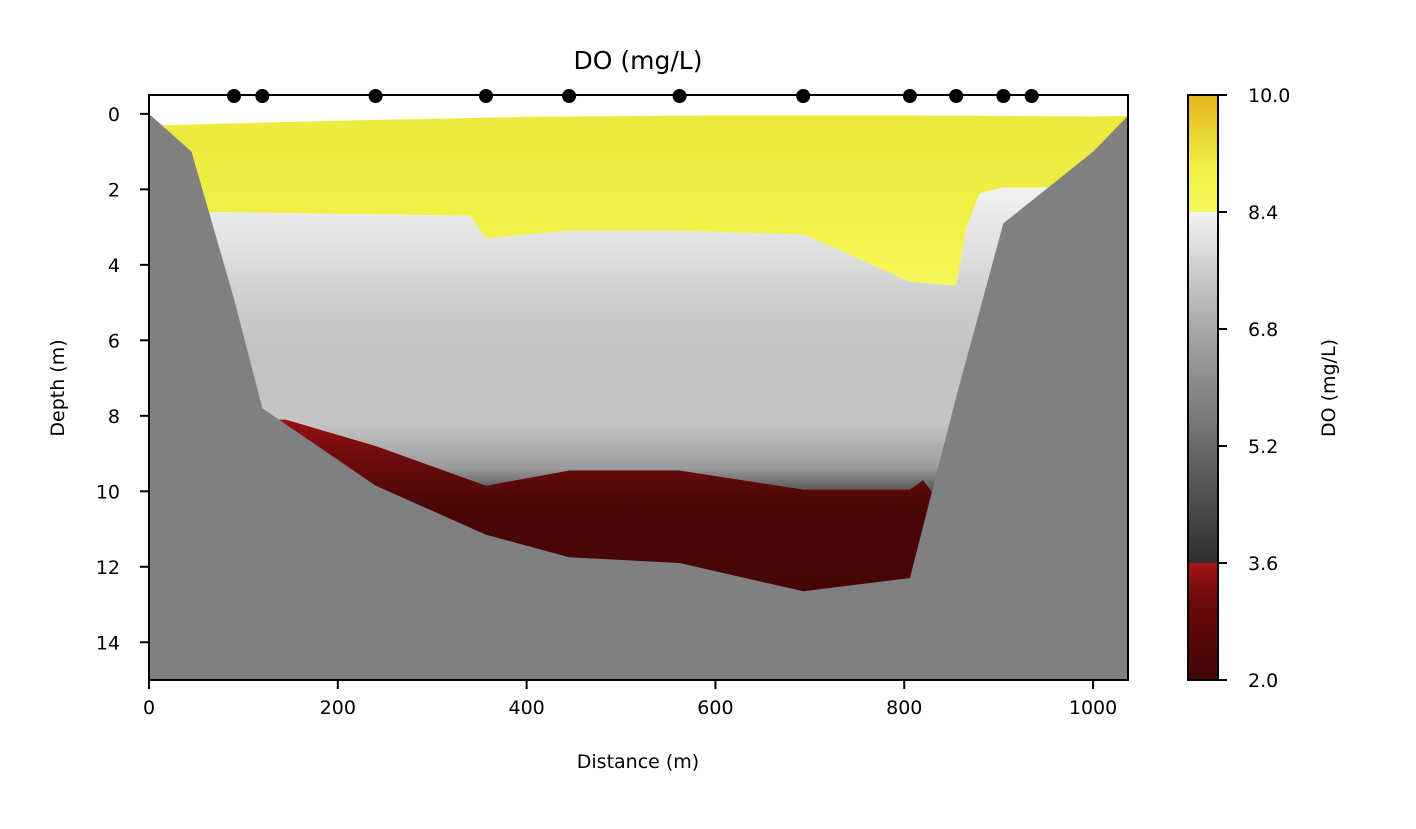 Image resolution: width=1416 pixels, height=829 pixels. I want to click on x-tick-label: 200, so click(338, 708).